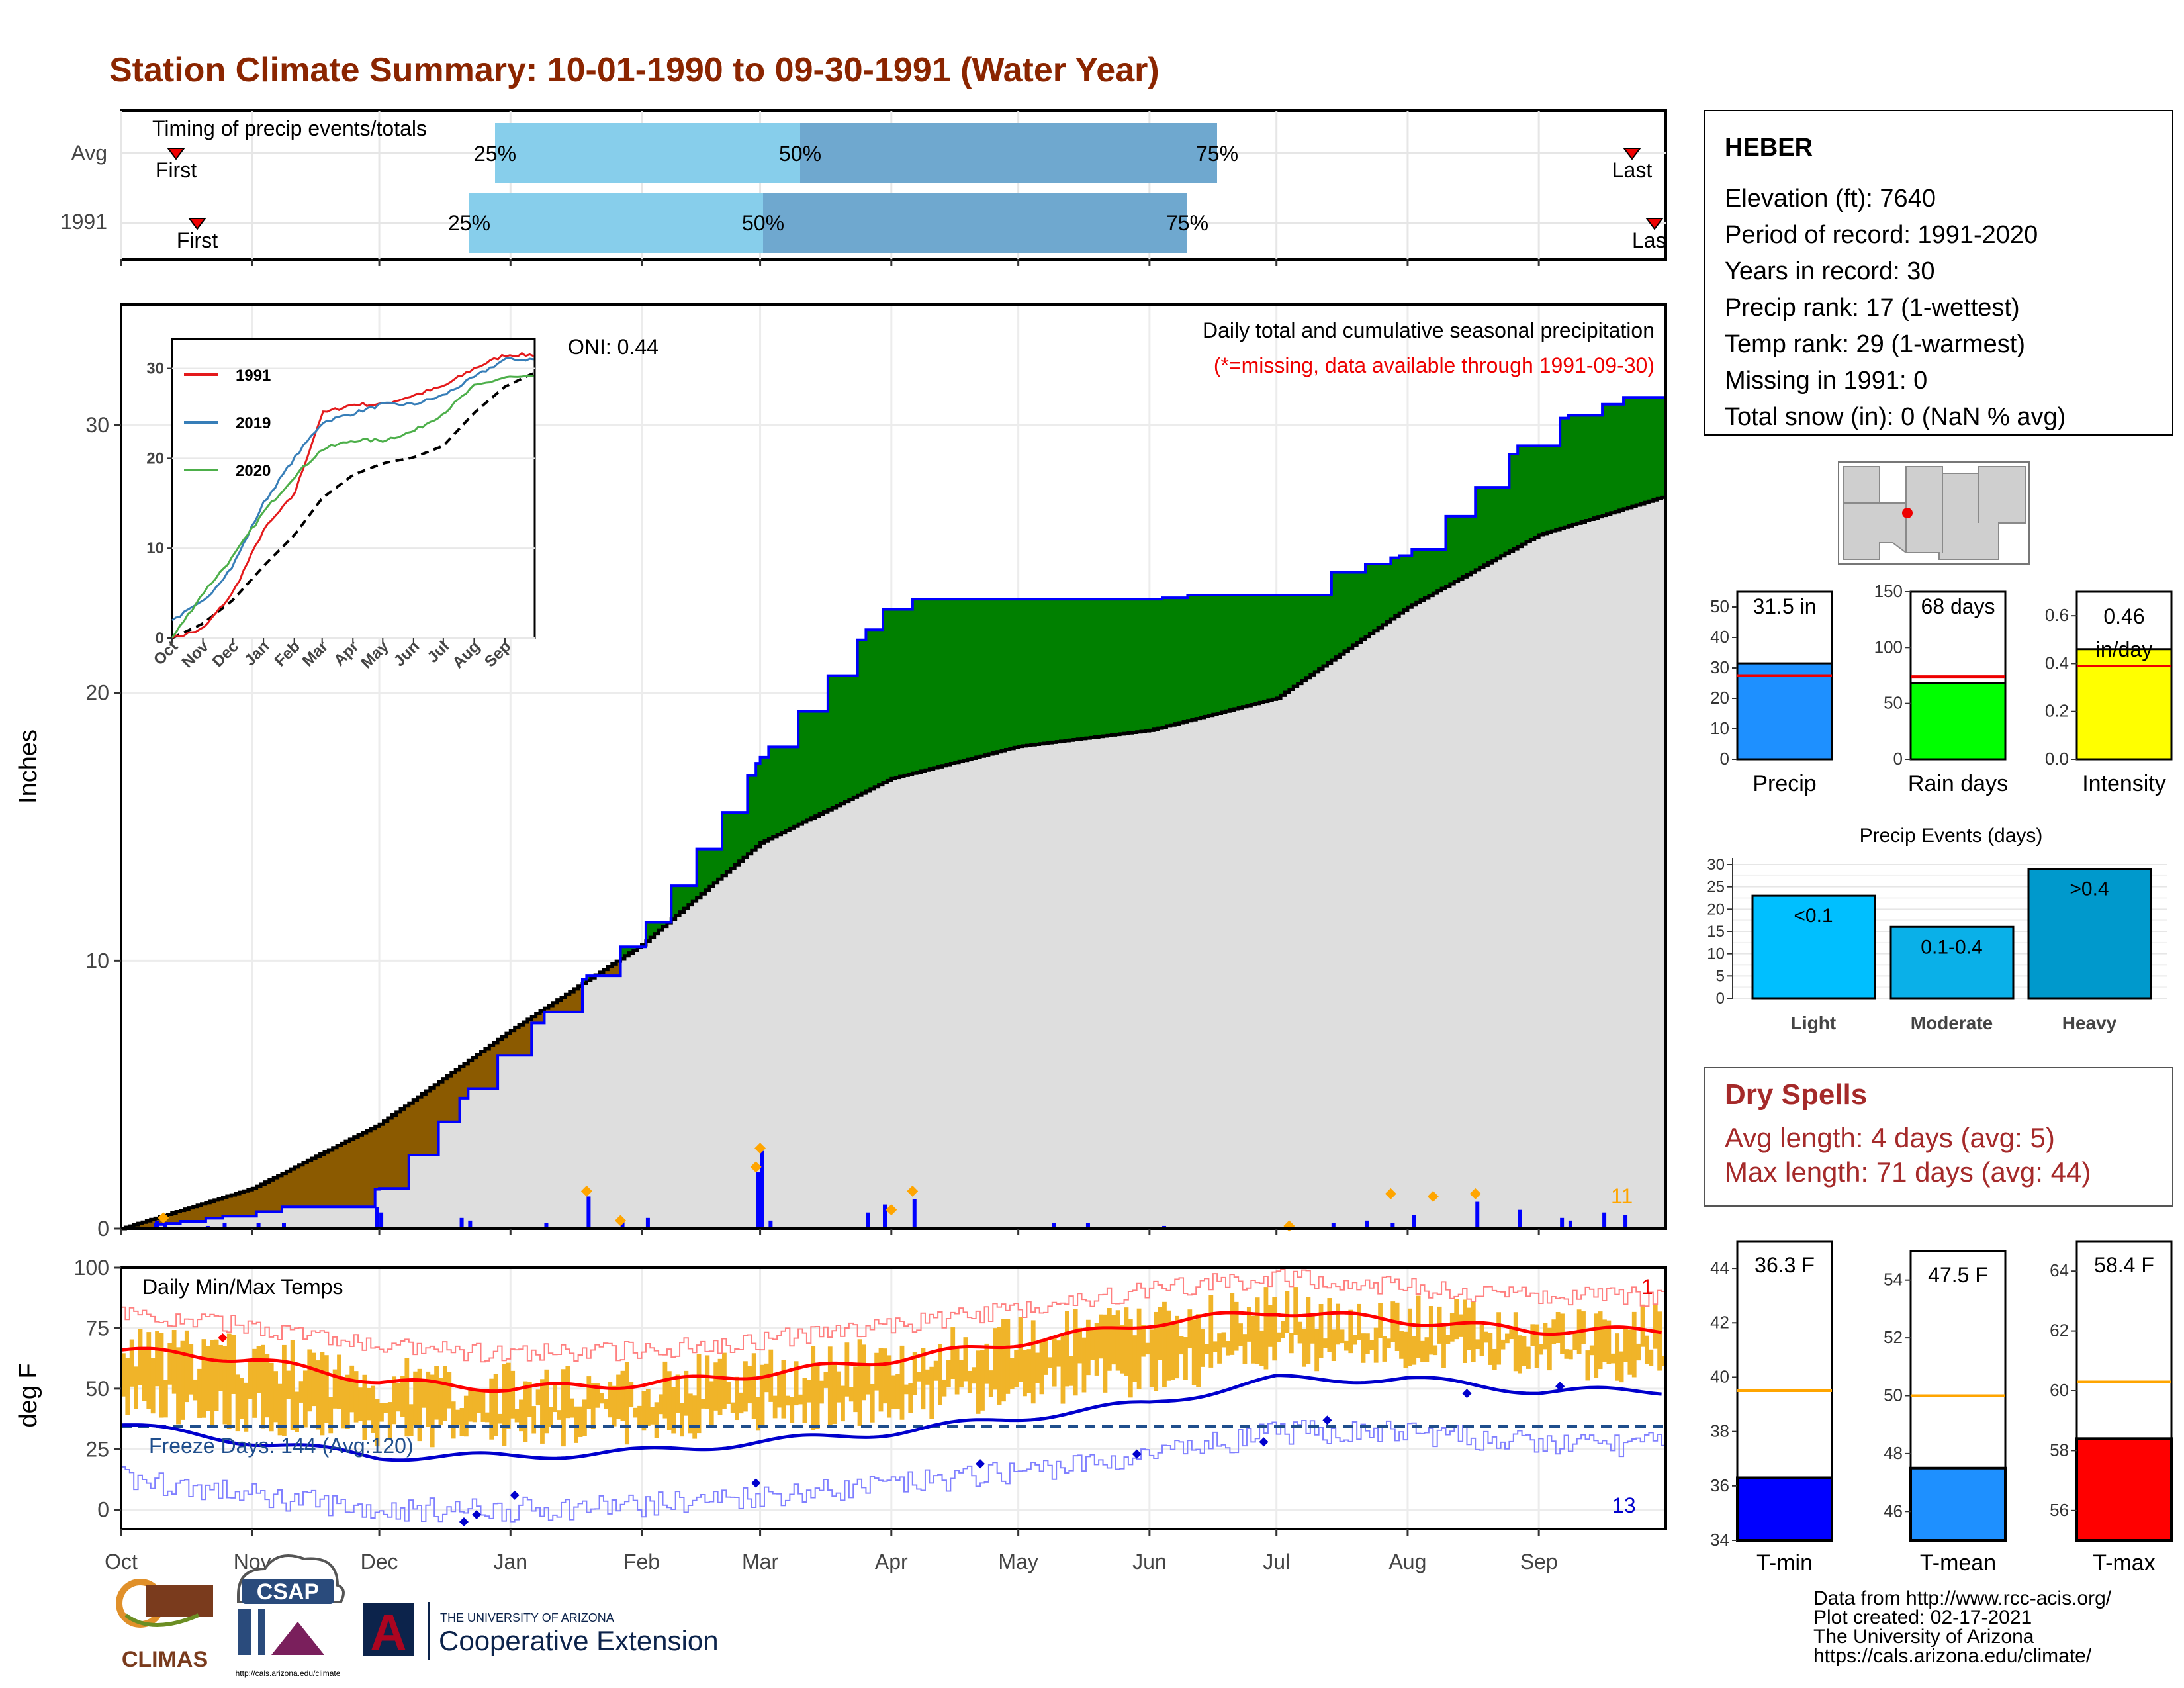 This screenshot has width=2184, height=1688. I want to click on events-ytick: 0, so click(1720, 999).